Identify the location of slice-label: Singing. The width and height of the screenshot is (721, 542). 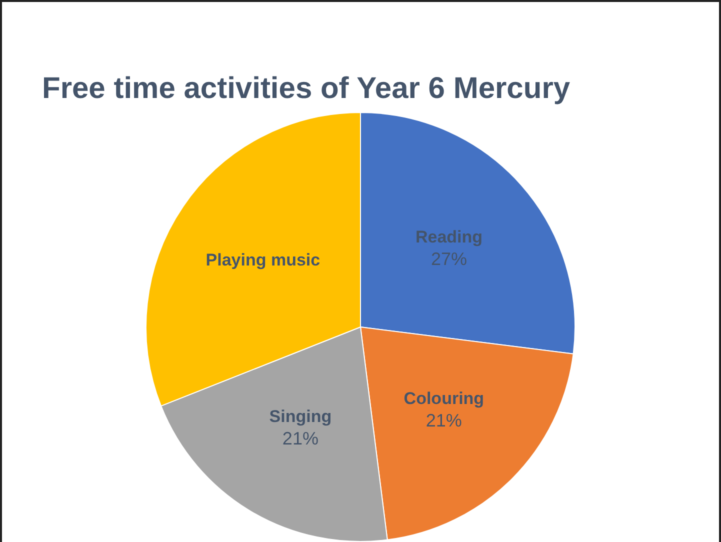
(300, 416).